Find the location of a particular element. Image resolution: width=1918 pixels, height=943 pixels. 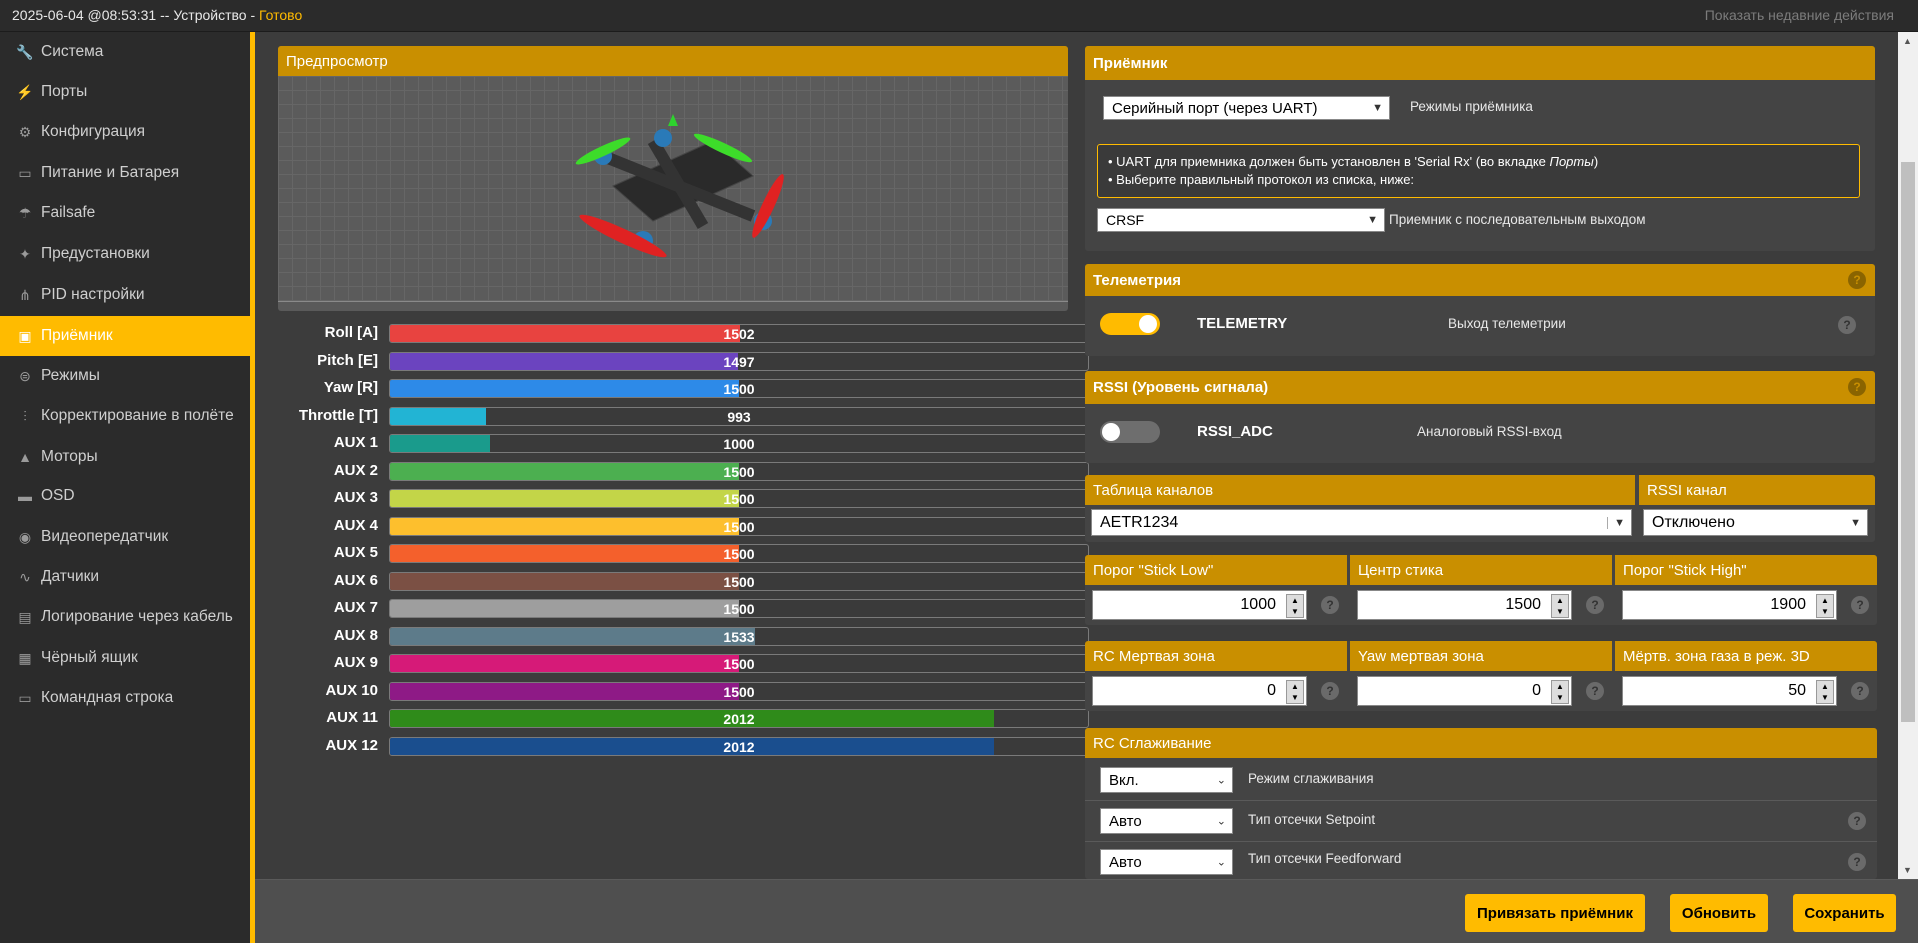

sidebar-item: ▤ Логирование через кабель is located at coordinates (125, 617).